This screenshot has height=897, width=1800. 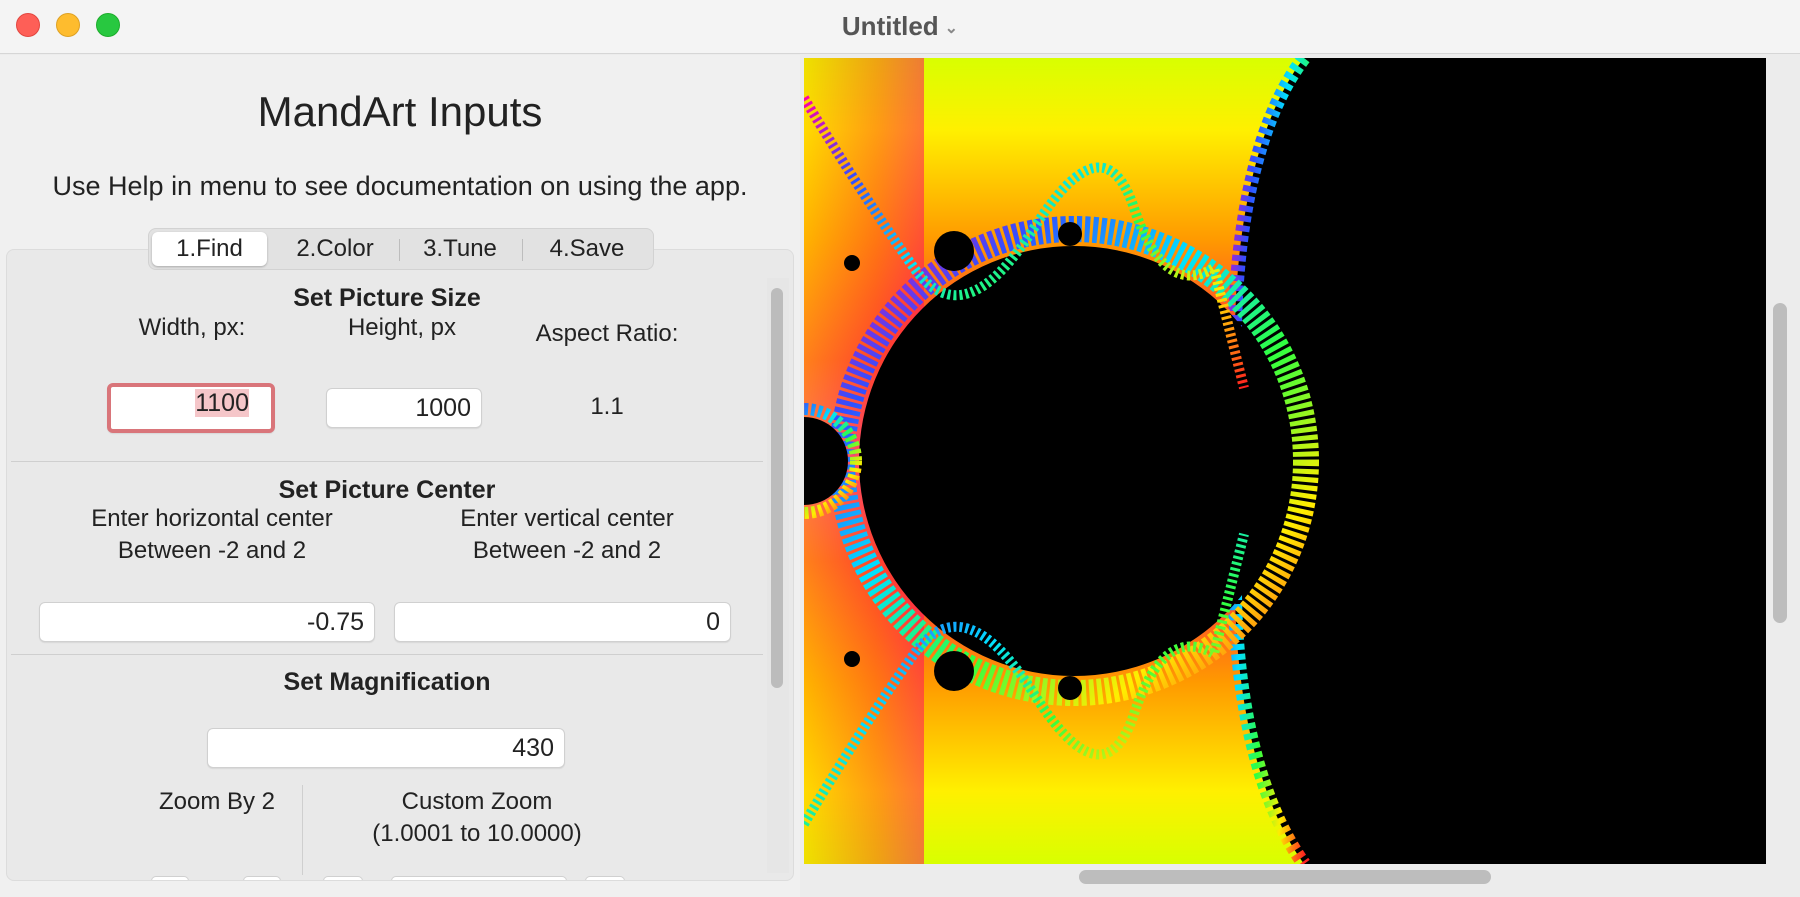 What do you see at coordinates (28, 25) in the screenshot?
I see `close-window-button` at bounding box center [28, 25].